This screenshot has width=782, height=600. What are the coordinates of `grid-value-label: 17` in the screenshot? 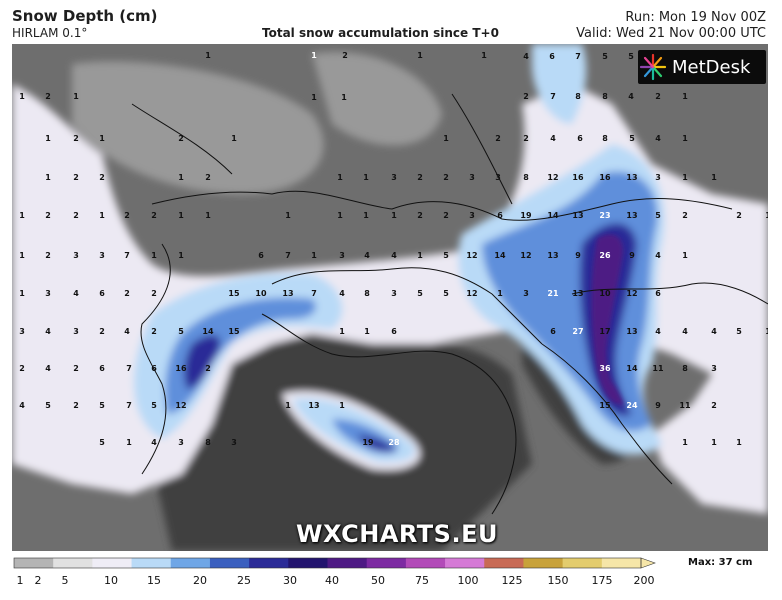 It's located at (604, 331).